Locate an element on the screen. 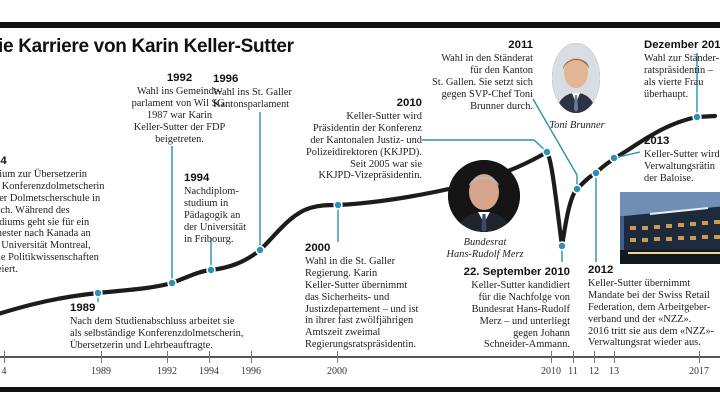 The width and height of the screenshot is (720, 405). marker-2000 is located at coordinates (338, 205).